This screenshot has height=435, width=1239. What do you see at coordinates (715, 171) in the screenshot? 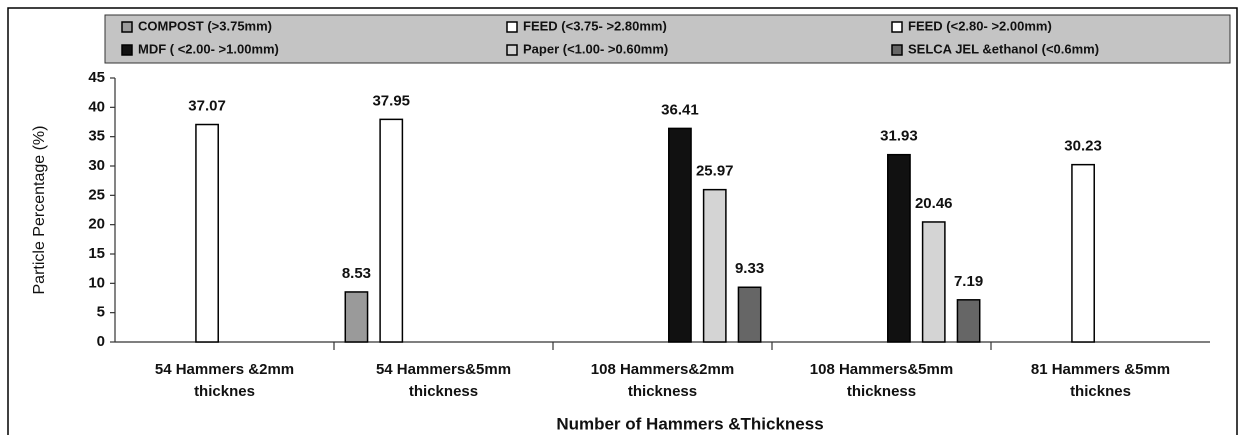
I see `data-label: 25.97` at bounding box center [715, 171].